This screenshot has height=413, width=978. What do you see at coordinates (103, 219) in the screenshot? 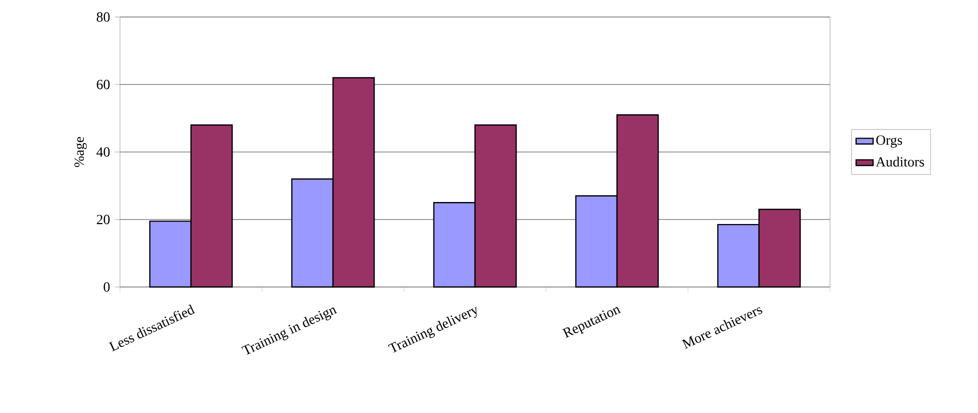
I see `y-tick-label: 20` at bounding box center [103, 219].